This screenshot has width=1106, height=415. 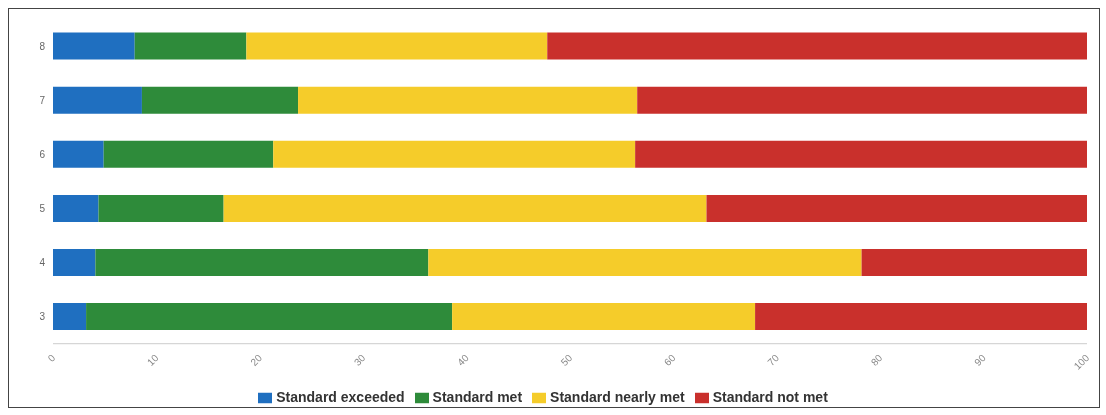 What do you see at coordinates (463, 359) in the screenshot?
I see `x-tick-label: 40` at bounding box center [463, 359].